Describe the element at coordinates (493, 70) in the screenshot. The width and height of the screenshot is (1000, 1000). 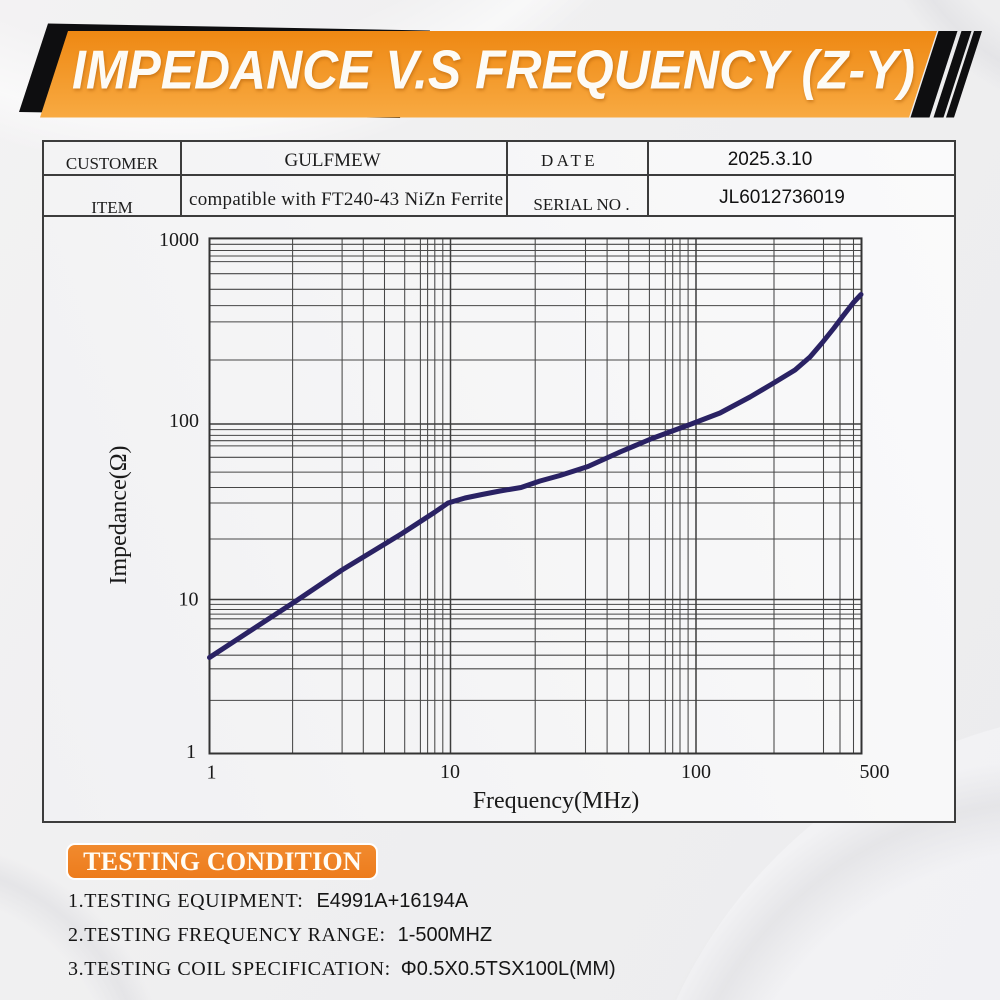
I see `svg-text: IMPEDANCE V.S FREQUENCY (Z-Y)` at that location.